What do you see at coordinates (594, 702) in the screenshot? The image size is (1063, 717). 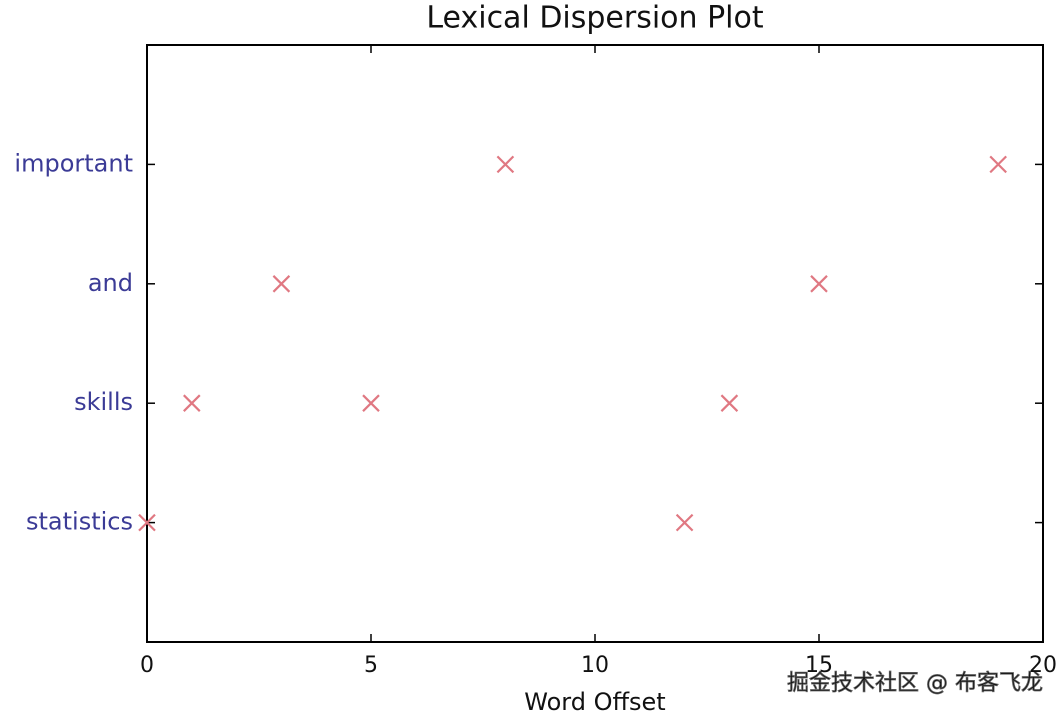 I see `x-axis-label: Word Offset` at bounding box center [594, 702].